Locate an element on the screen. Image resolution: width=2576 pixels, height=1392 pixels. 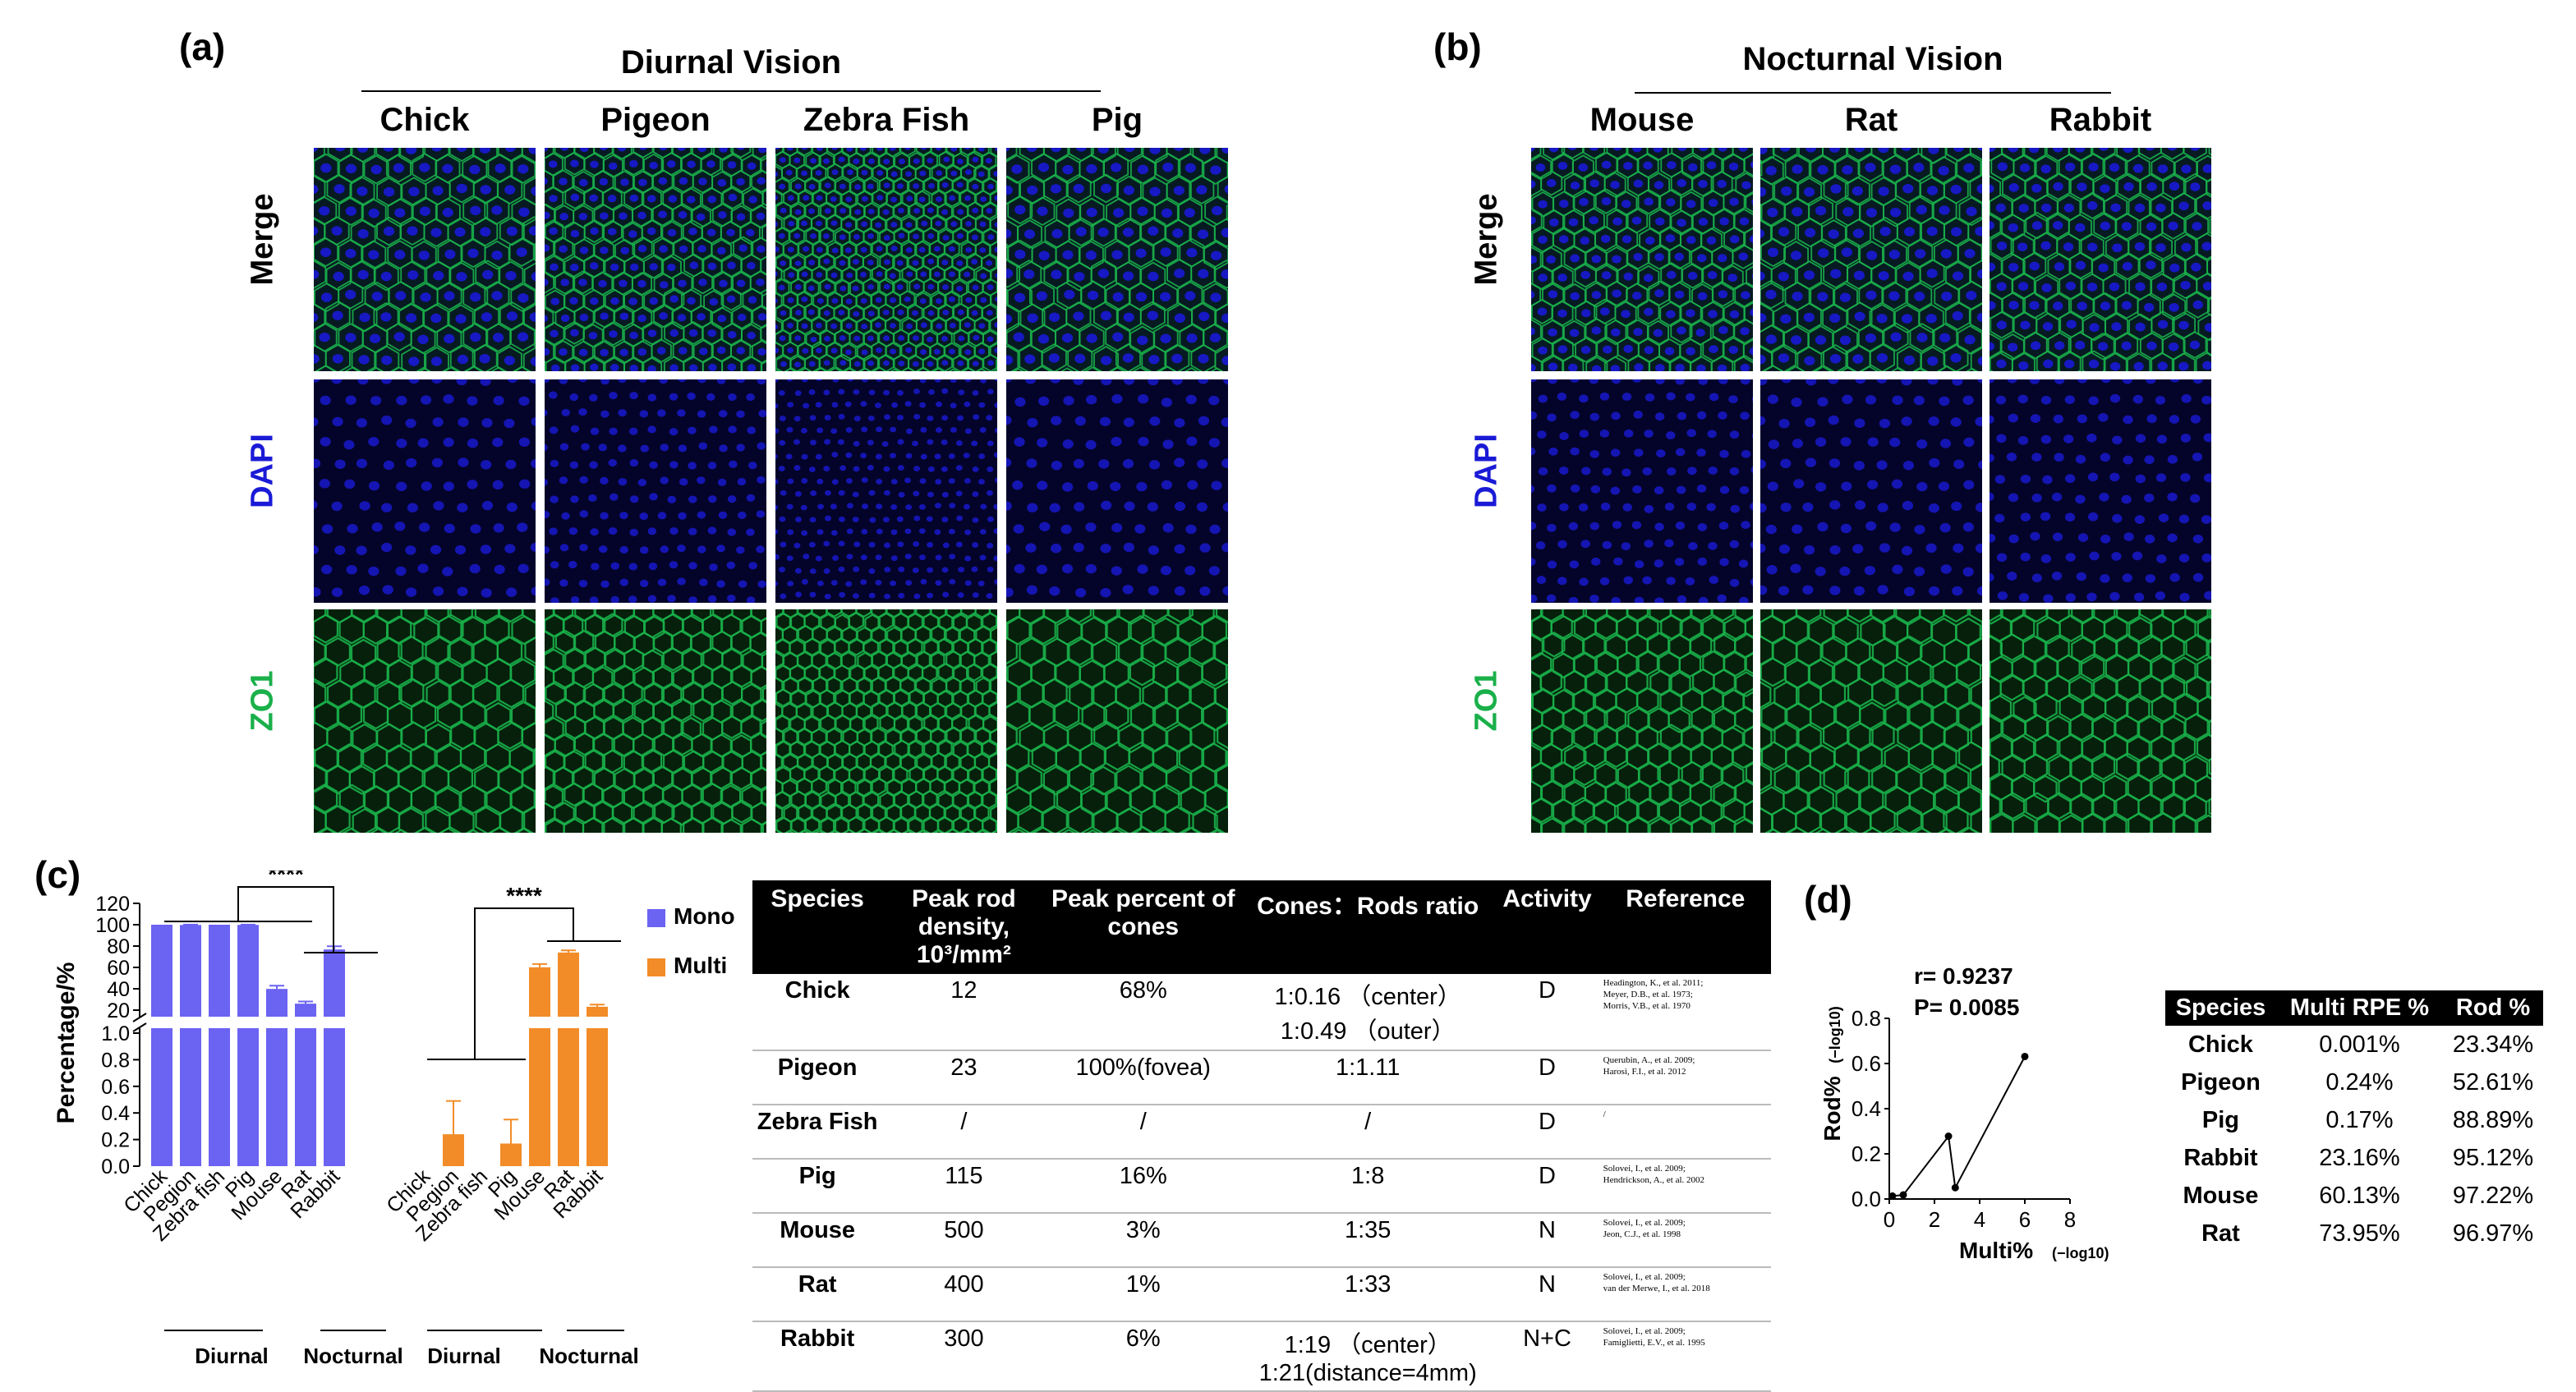
bar-mono-1-lower is located at coordinates (190, 1097).